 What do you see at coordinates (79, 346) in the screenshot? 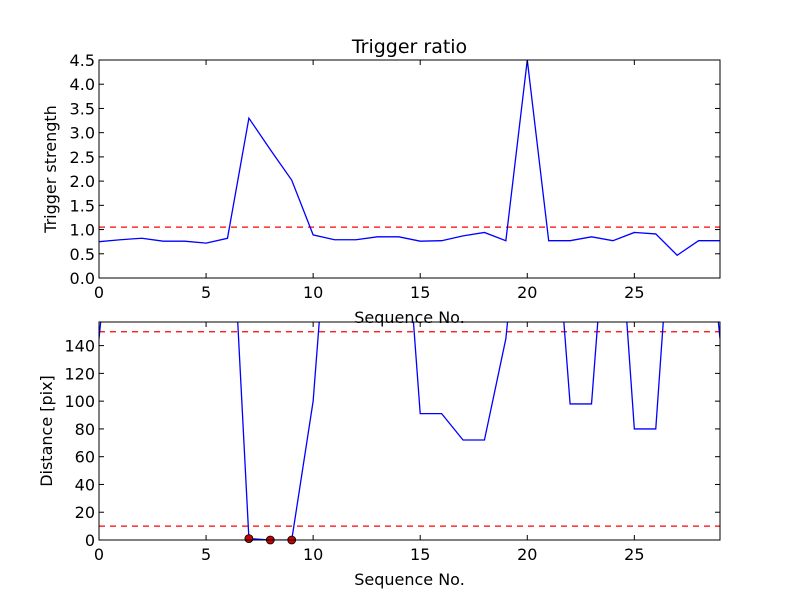
I see `y-tick-label: 140` at bounding box center [79, 346].